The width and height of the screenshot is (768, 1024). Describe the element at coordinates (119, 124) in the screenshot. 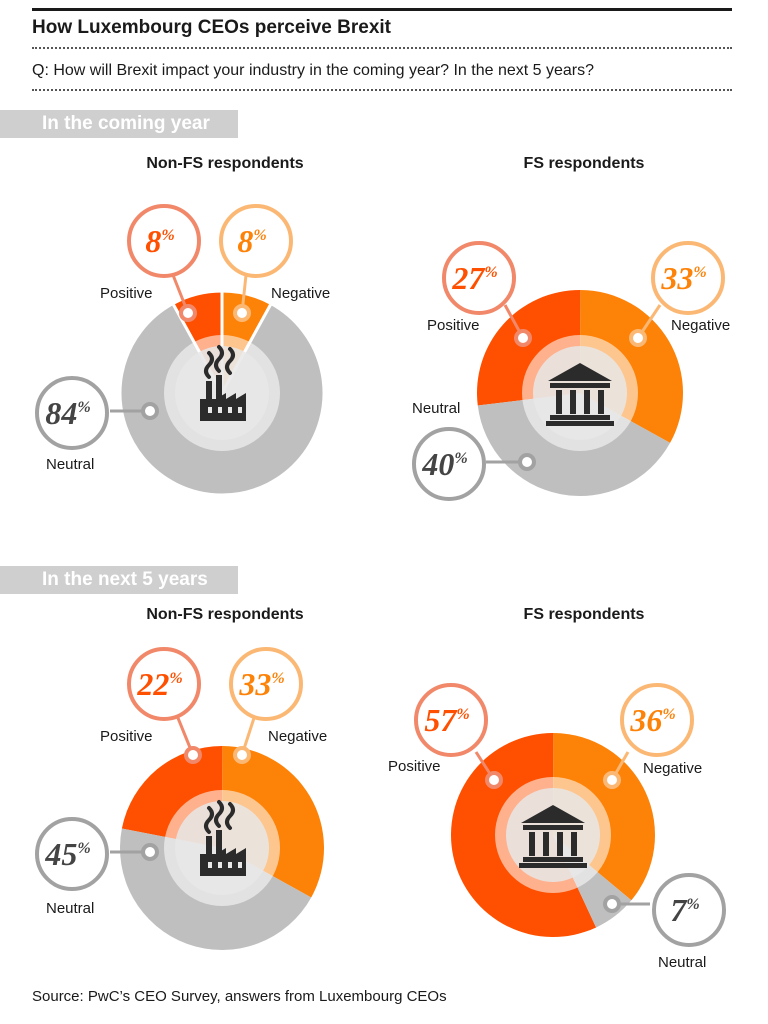

I see `section-band-coming-year: In the coming year` at that location.